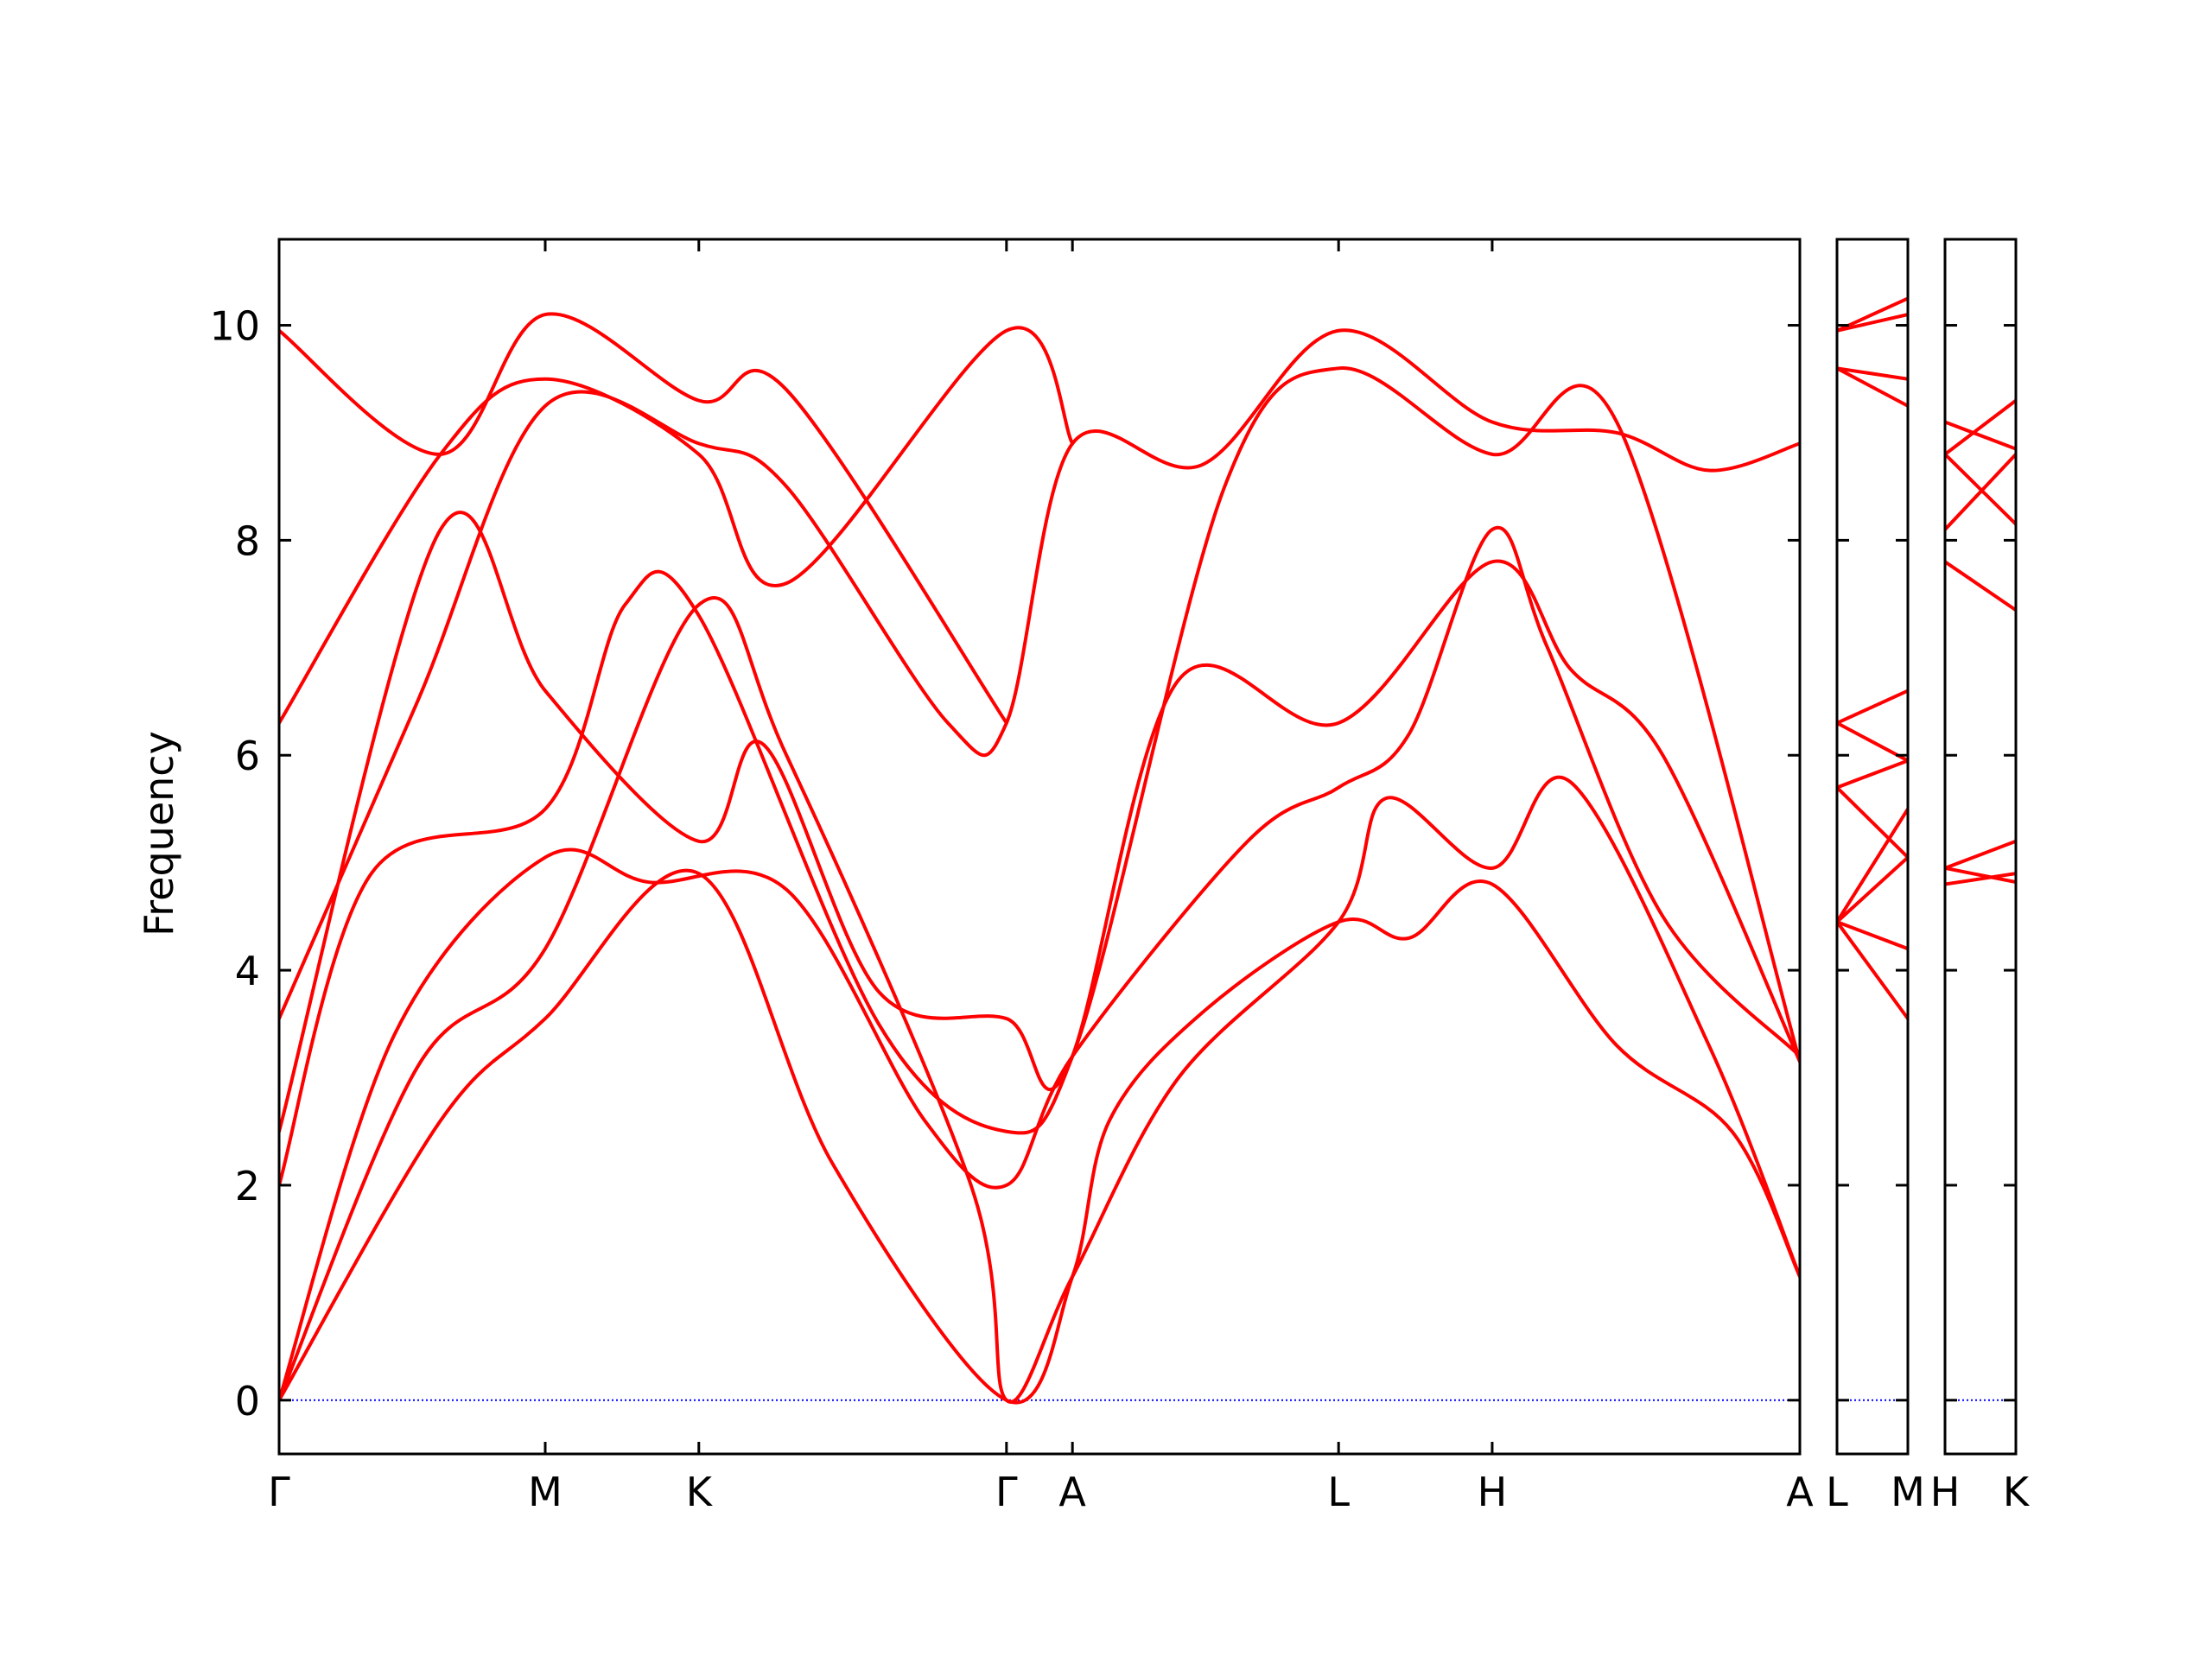  What do you see at coordinates (247, 971) in the screenshot?
I see `y-tick-label: 4` at bounding box center [247, 971].